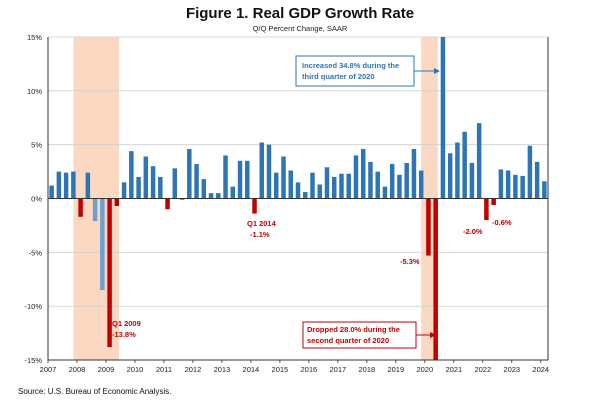 The image size is (600, 400). What do you see at coordinates (366, 369) in the screenshot?
I see `x-tick-label: 2018` at bounding box center [366, 369].